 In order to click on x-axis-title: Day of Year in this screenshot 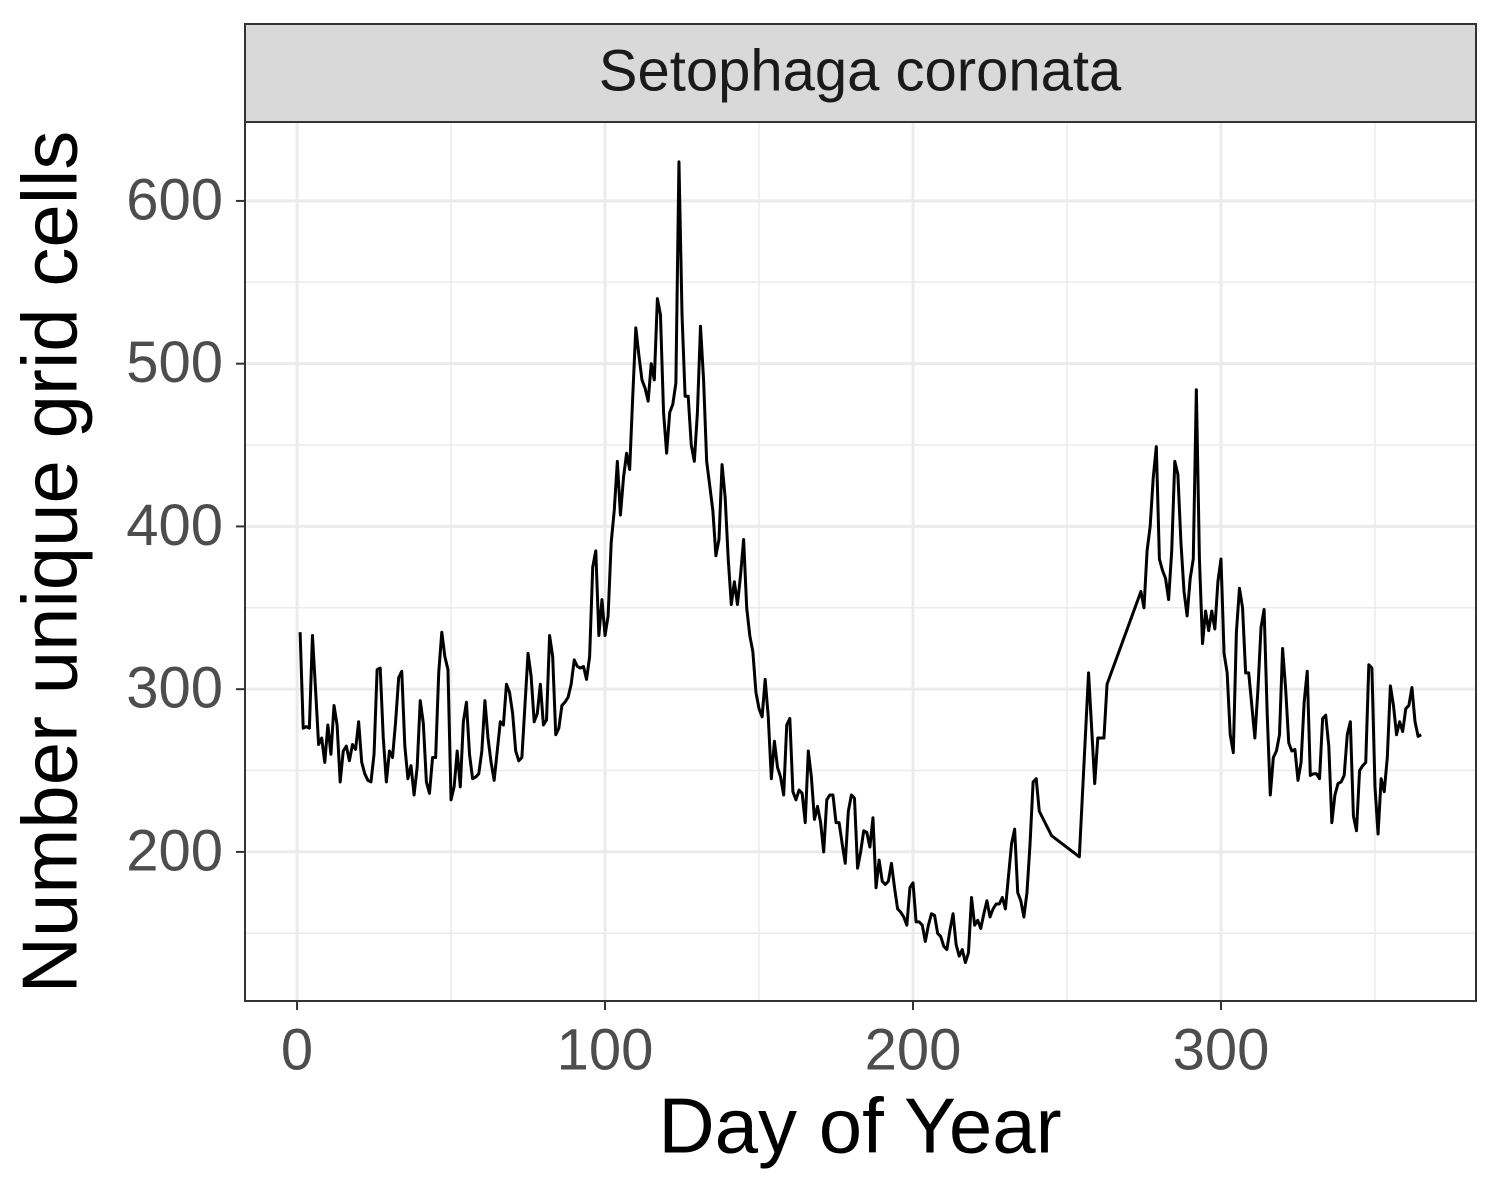, I will do `click(859, 1126)`.